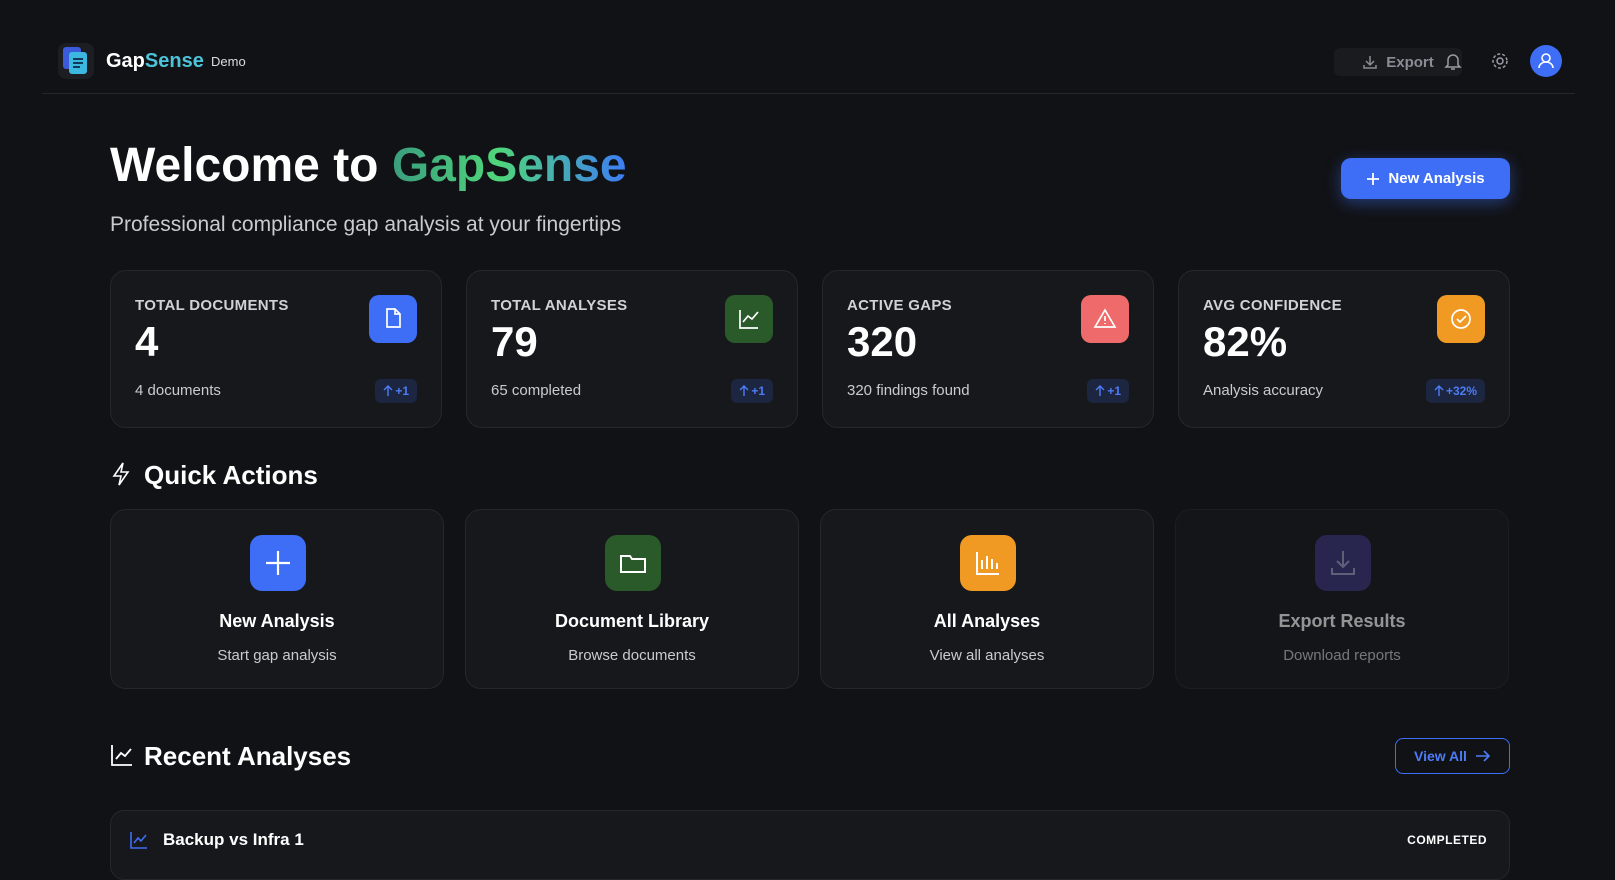  I want to click on export-label: Export, so click(1410, 62).